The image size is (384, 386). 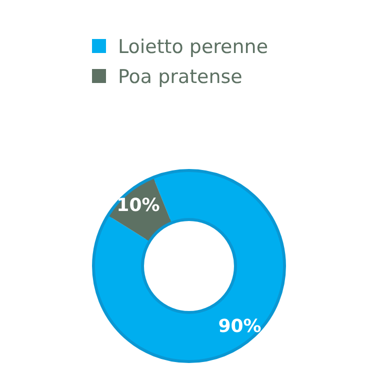 I want to click on legend-label: Loietto perenne, so click(x=193, y=47).